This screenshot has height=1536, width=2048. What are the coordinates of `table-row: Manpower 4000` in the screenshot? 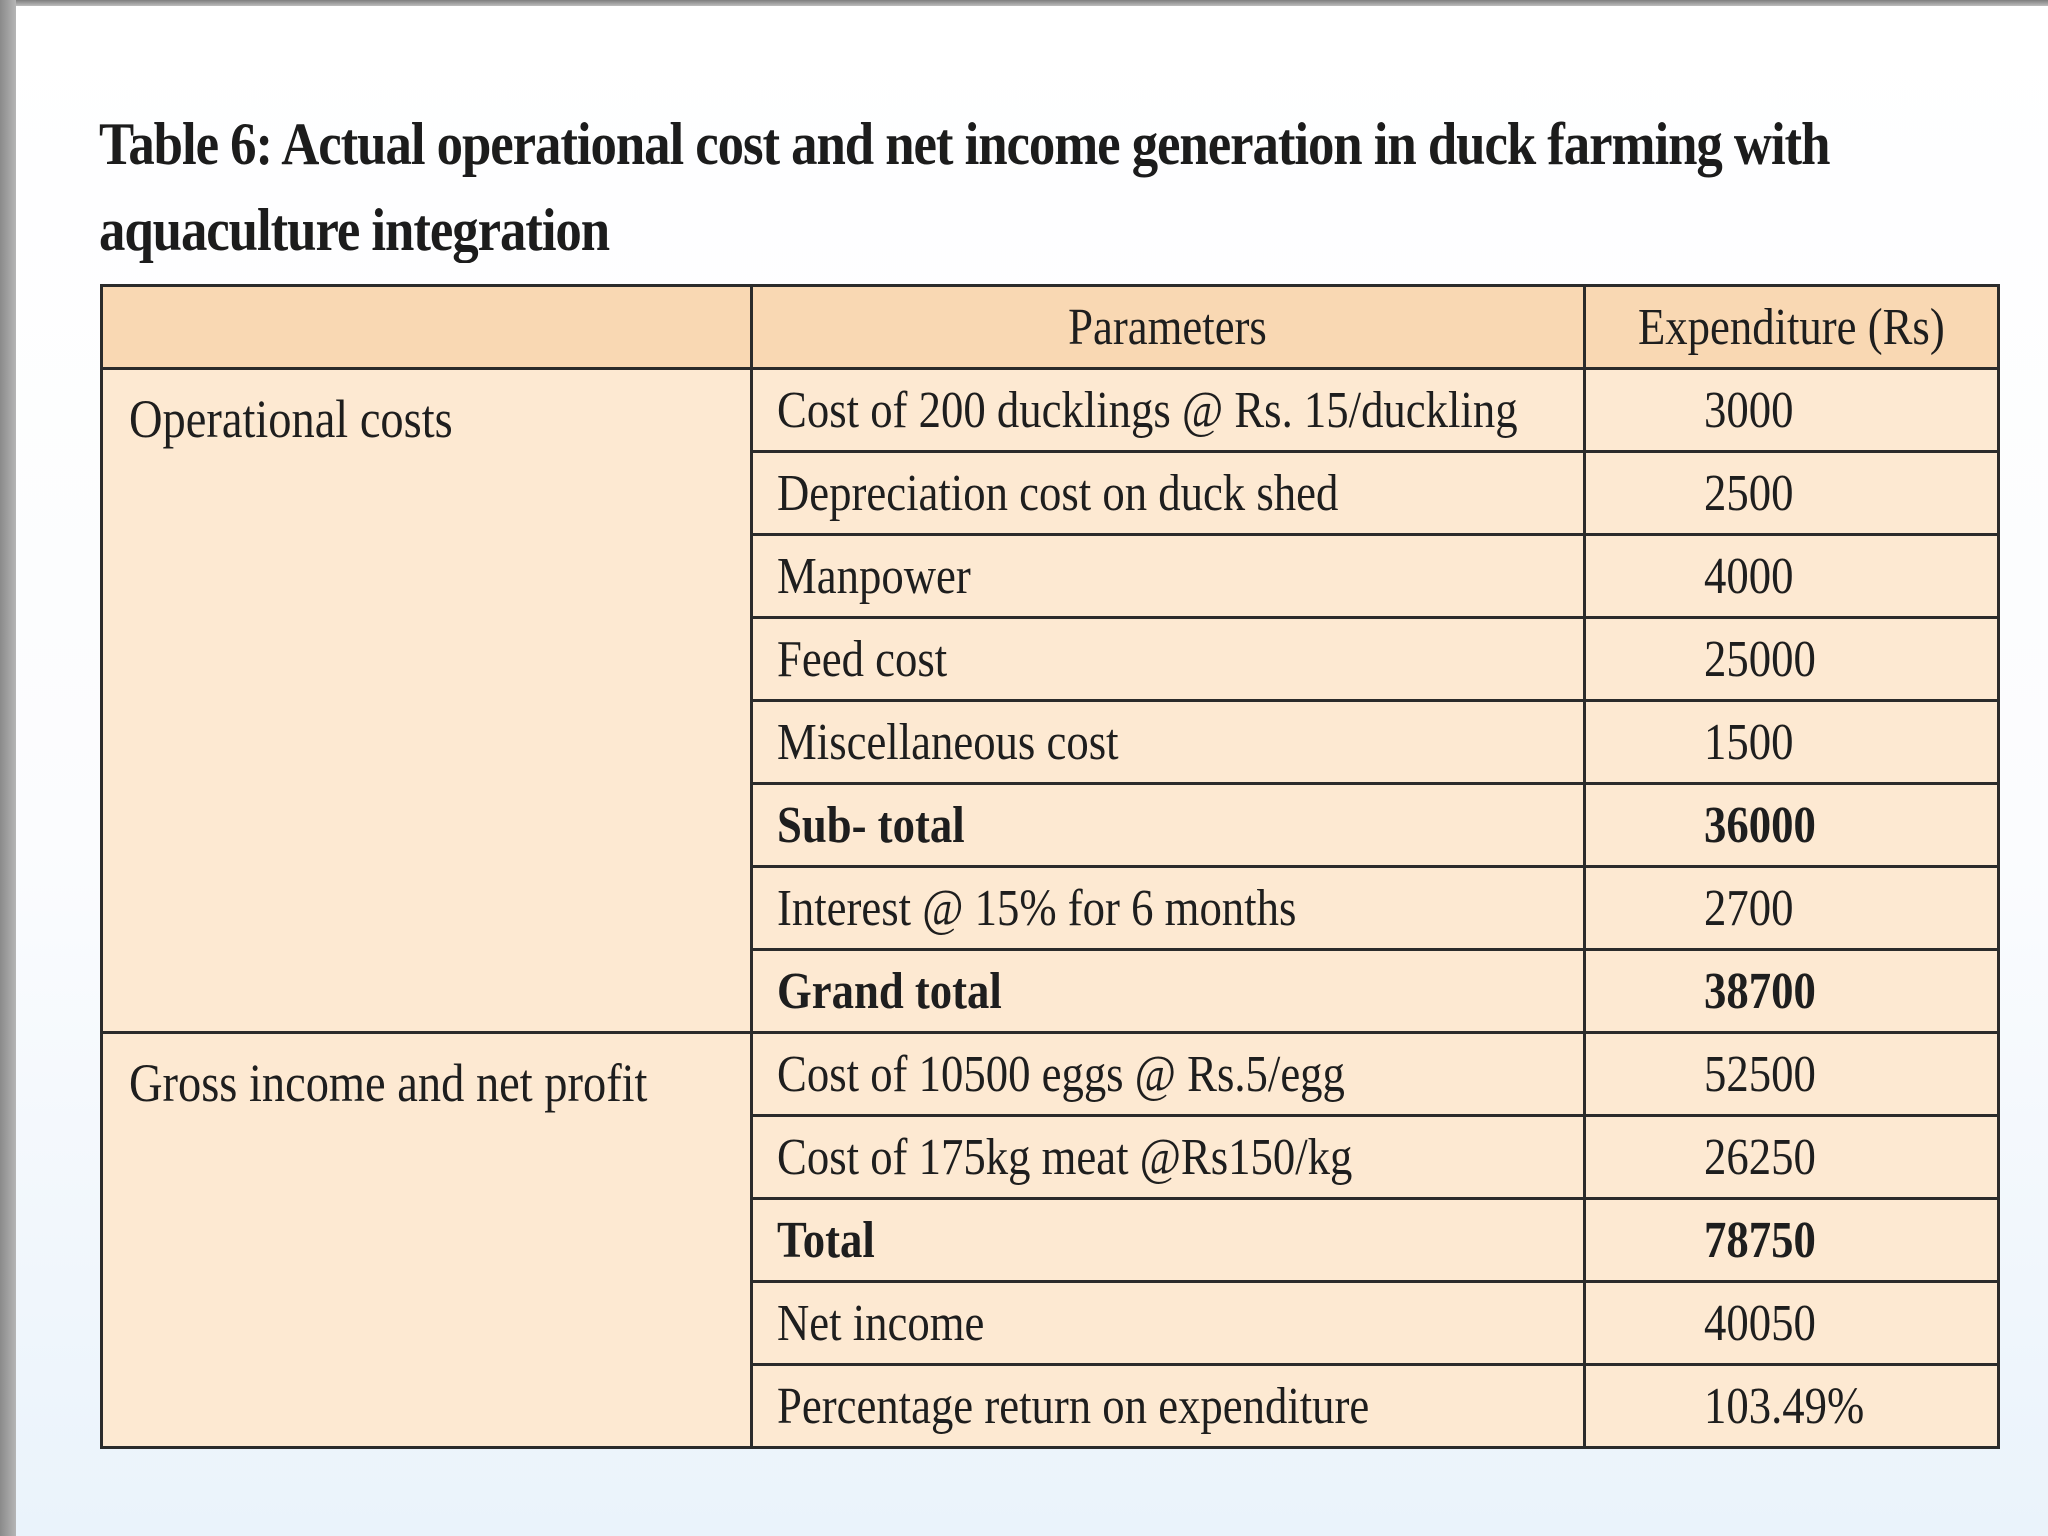 It's located at (1051, 576).